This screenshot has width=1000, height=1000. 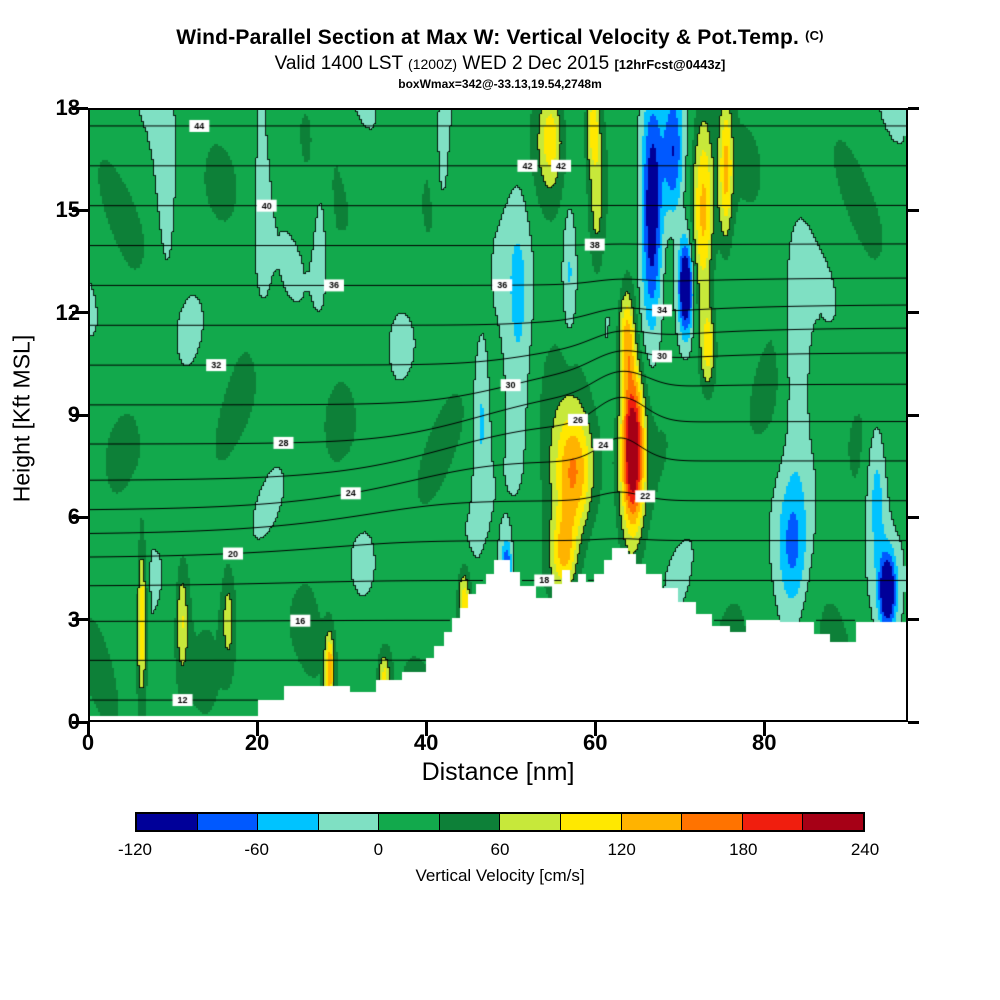 I want to click on colorbar, so click(x=500, y=822).